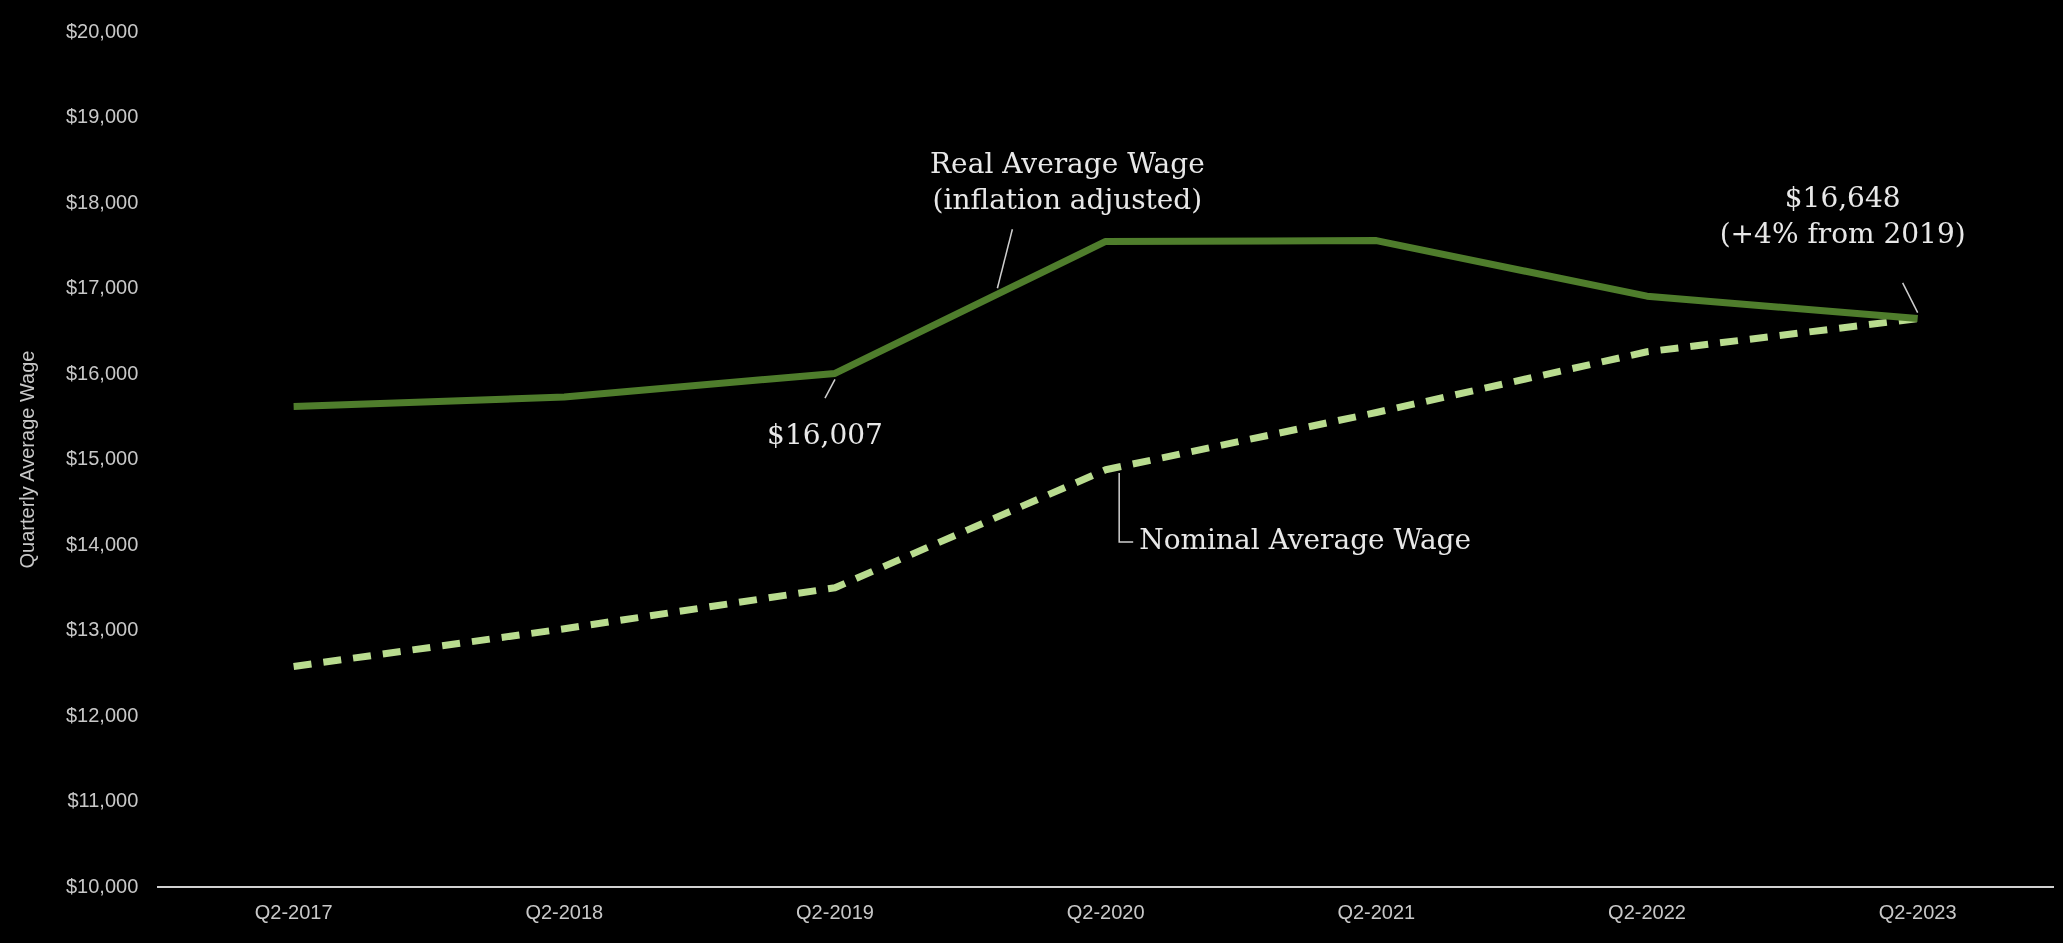 The image size is (2063, 943). I want to click on y-tick-label: $20,000, so click(102, 30).